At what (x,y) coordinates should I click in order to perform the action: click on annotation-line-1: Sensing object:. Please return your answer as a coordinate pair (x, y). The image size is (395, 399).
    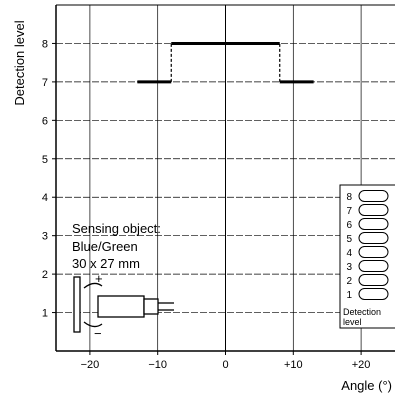
    Looking at the image, I should click on (116, 228).